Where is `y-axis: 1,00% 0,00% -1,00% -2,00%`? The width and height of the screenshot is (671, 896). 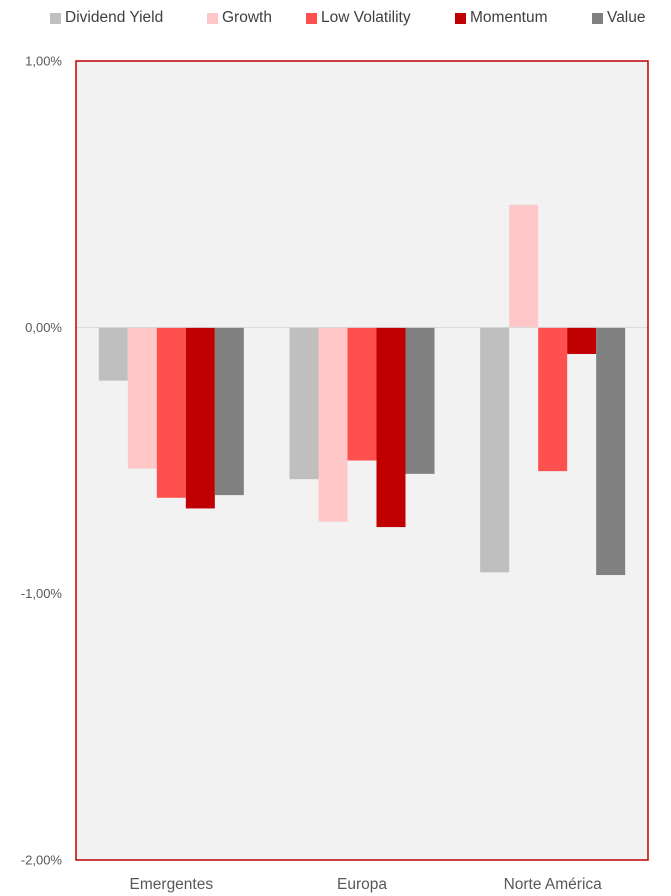
y-axis: 1,00% 0,00% -1,00% -2,00% is located at coordinates (42, 461).